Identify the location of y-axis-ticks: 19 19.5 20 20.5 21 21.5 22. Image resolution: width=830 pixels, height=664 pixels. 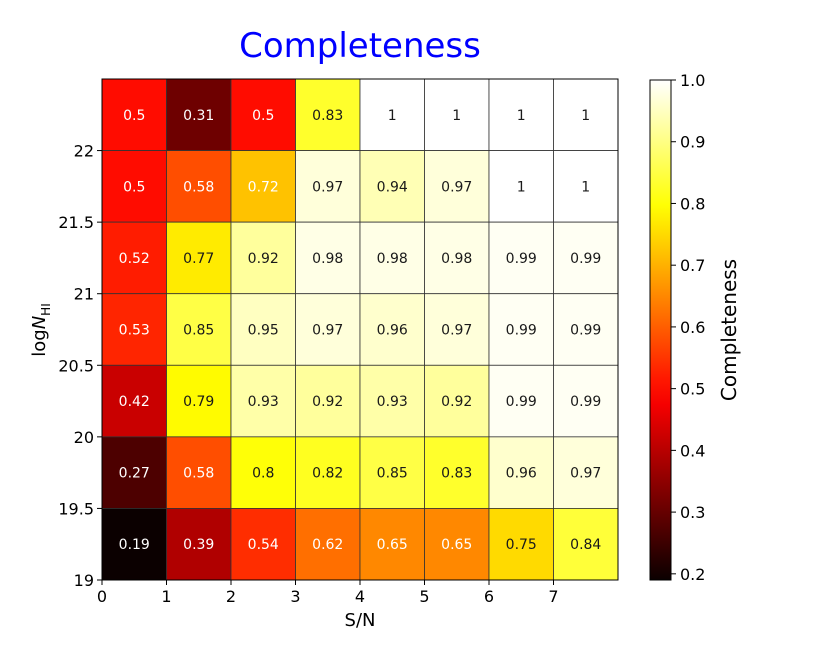
(80, 366).